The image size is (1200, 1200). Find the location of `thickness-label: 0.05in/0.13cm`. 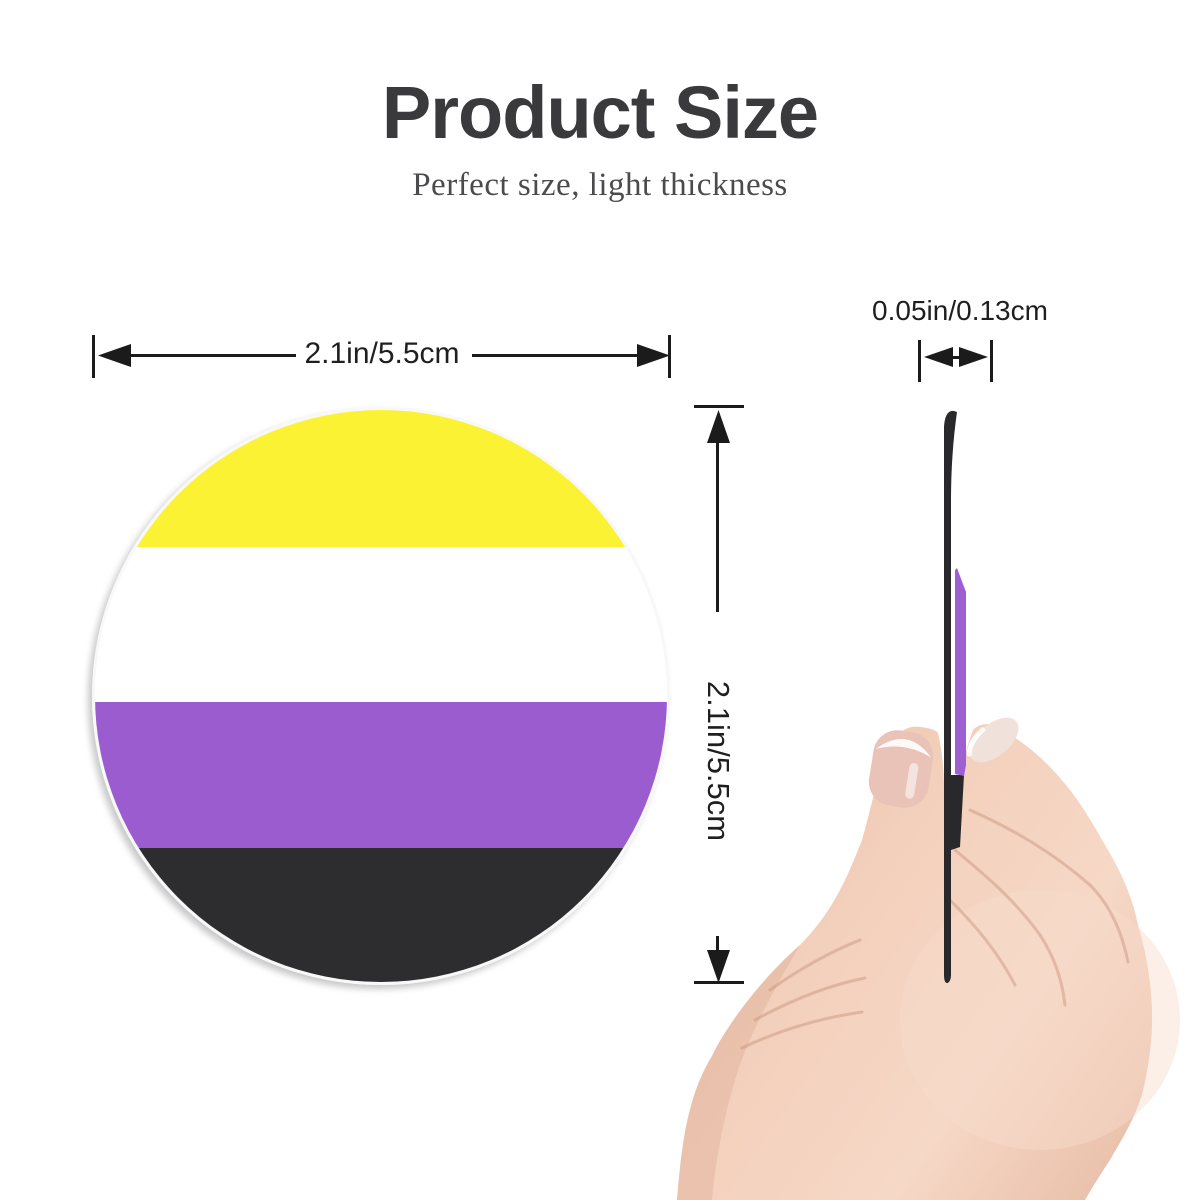

thickness-label: 0.05in/0.13cm is located at coordinates (960, 310).